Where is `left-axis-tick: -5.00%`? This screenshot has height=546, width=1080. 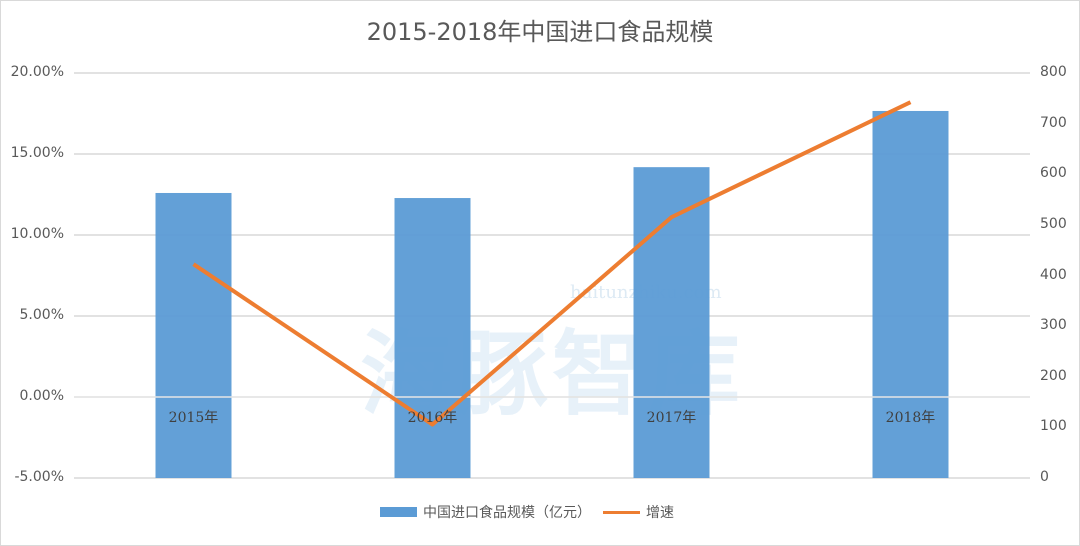 left-axis-tick: -5.00% is located at coordinates (39, 477).